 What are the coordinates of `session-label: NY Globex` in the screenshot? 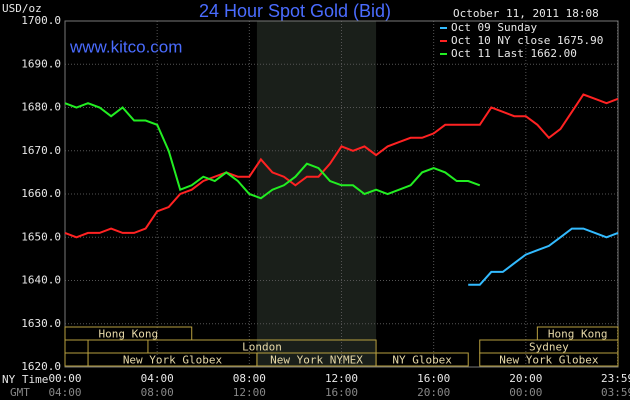 It's located at (422, 360).